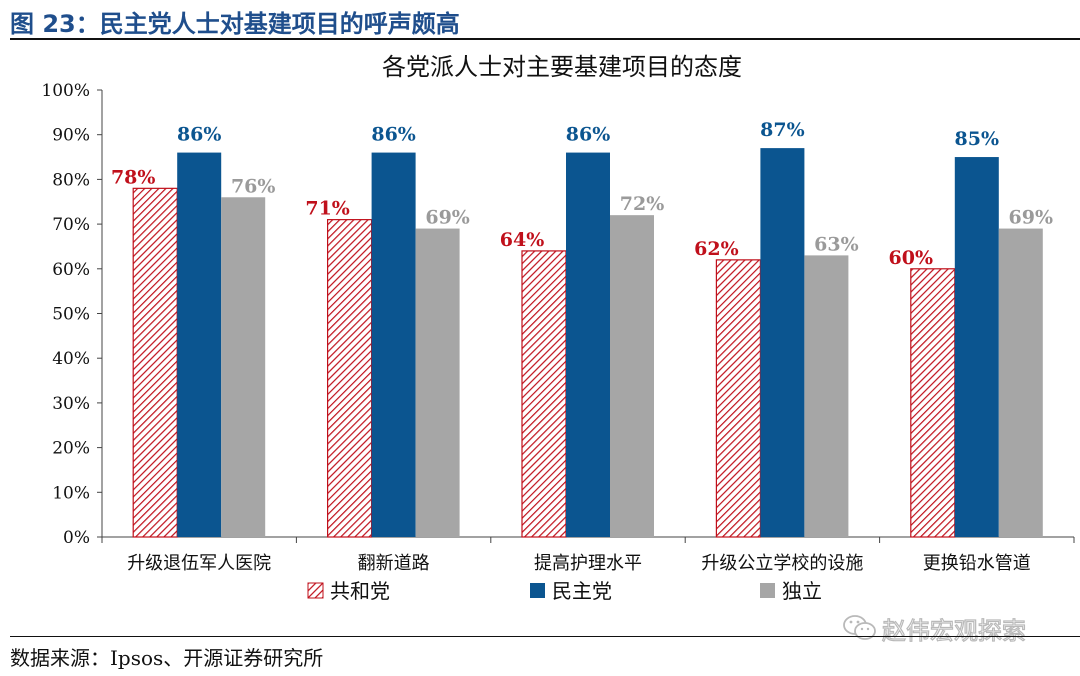  Describe the element at coordinates (71, 449) in the screenshot. I see `y-tick-label: 20%` at that location.